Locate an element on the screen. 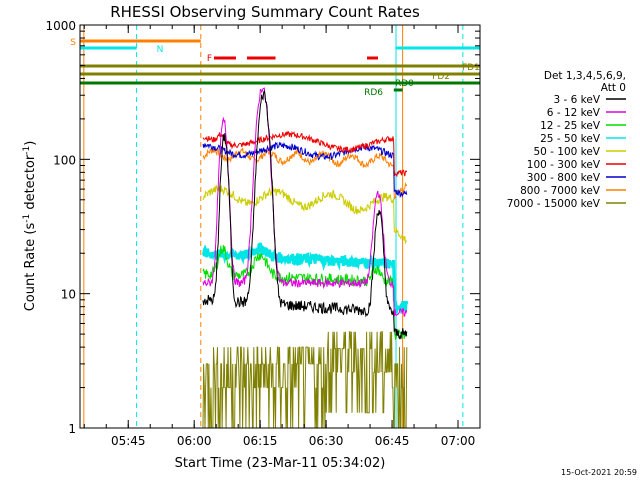 The height and width of the screenshot is (480, 640). y-tick-label-0: 1 is located at coordinates (72, 429).